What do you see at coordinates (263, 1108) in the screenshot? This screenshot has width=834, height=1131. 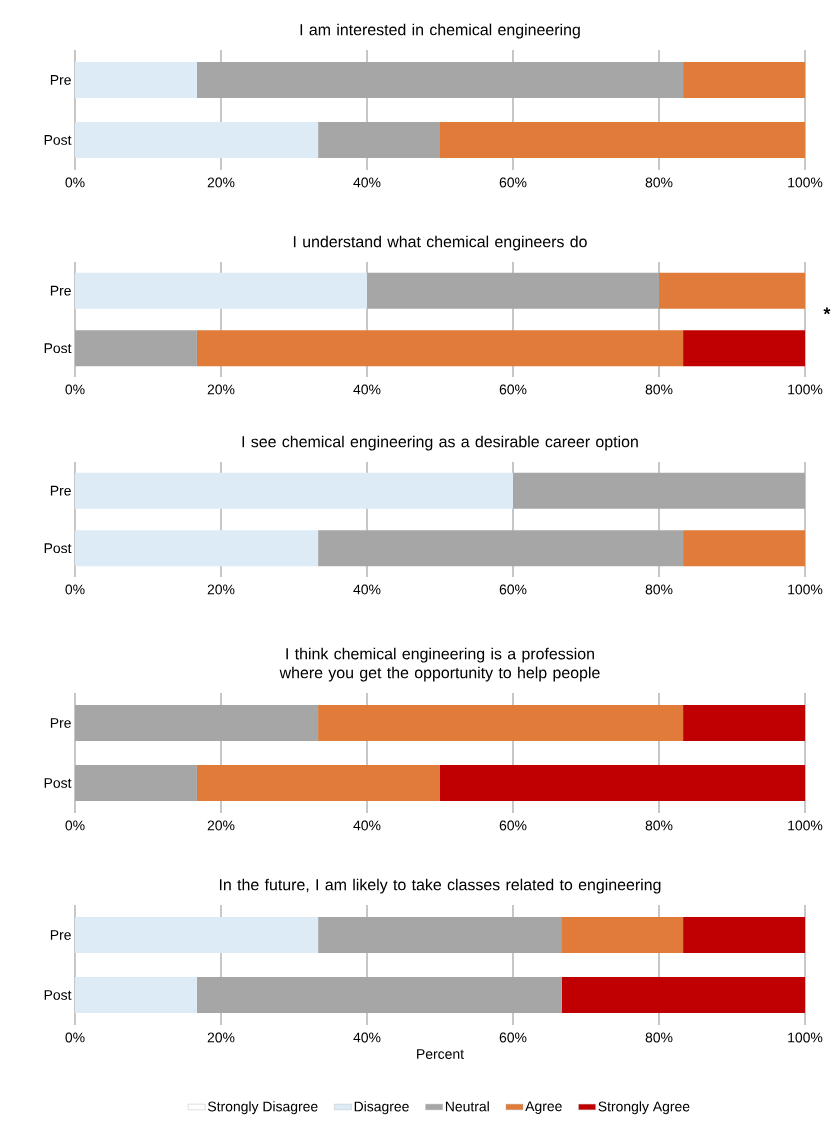 I see `legend-label: Strongly Disagree` at bounding box center [263, 1108].